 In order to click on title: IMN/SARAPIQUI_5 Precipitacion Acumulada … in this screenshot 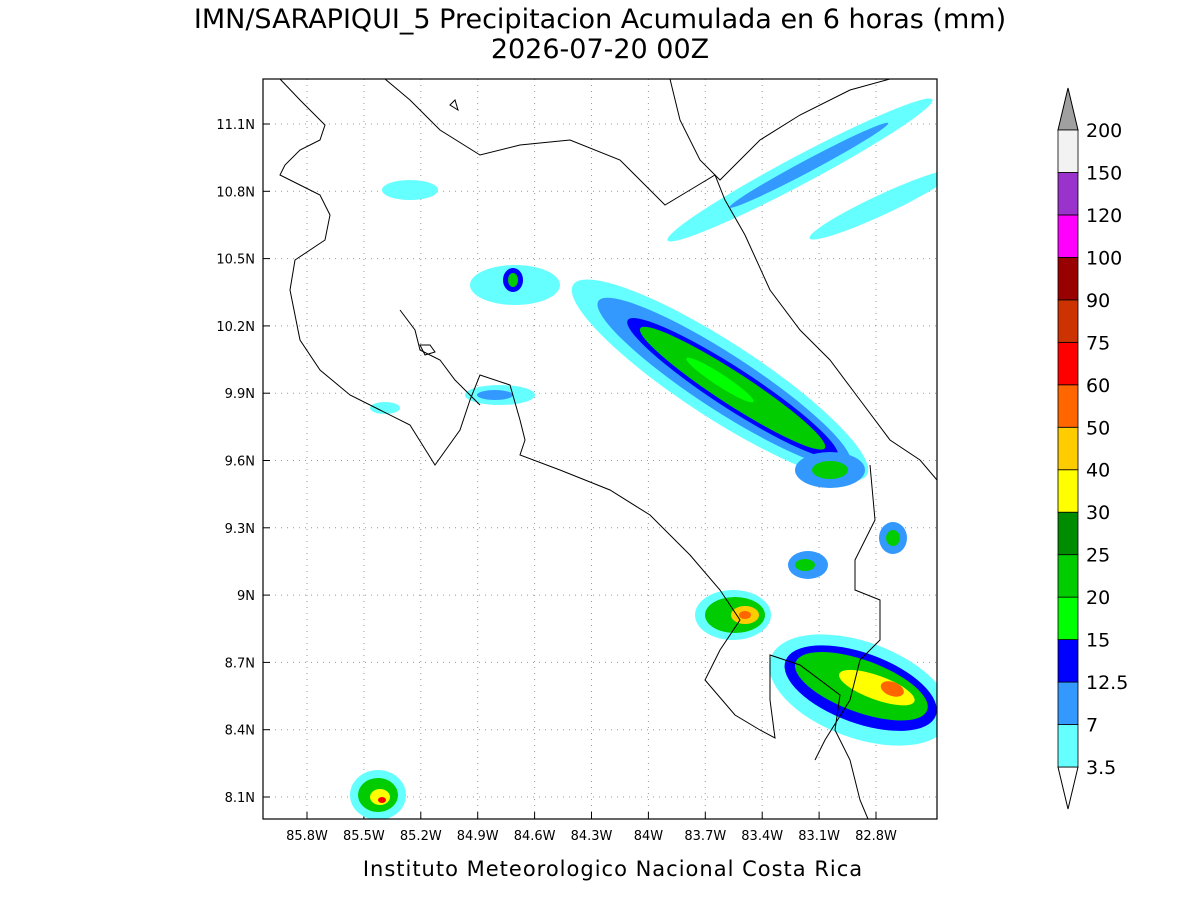, I will do `click(600, 19)`.